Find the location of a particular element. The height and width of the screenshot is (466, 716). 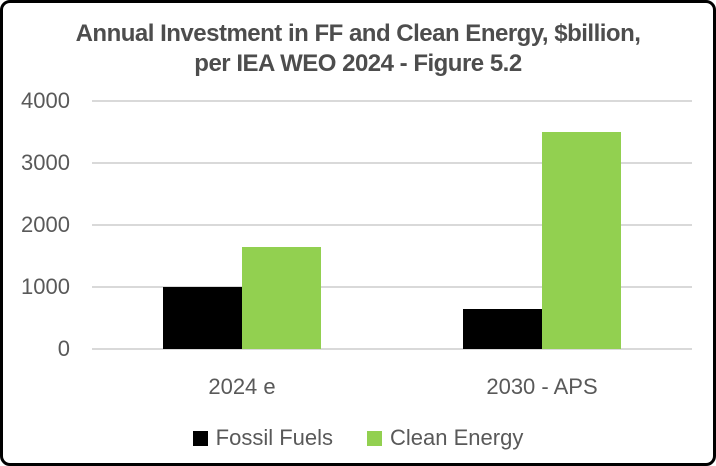

x-category-label-1: 2024 e is located at coordinates (242, 386).